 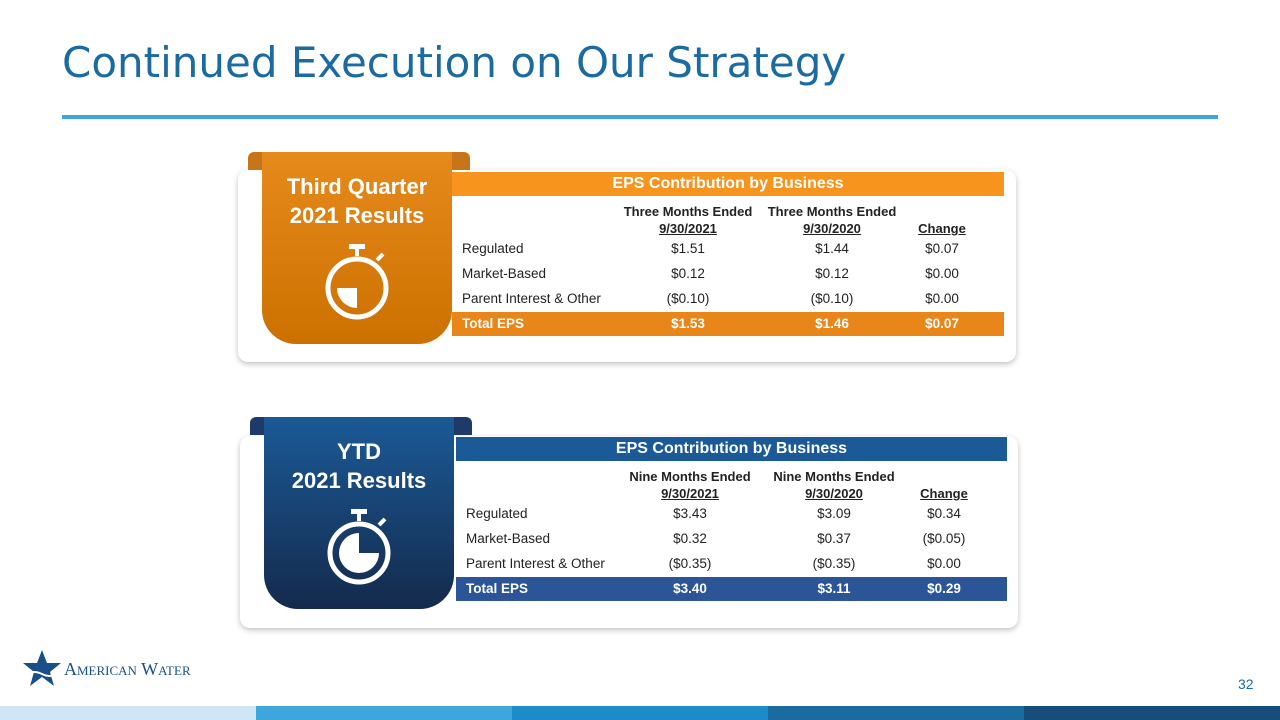 I want to click on page-number: 32, so click(x=1246, y=684).